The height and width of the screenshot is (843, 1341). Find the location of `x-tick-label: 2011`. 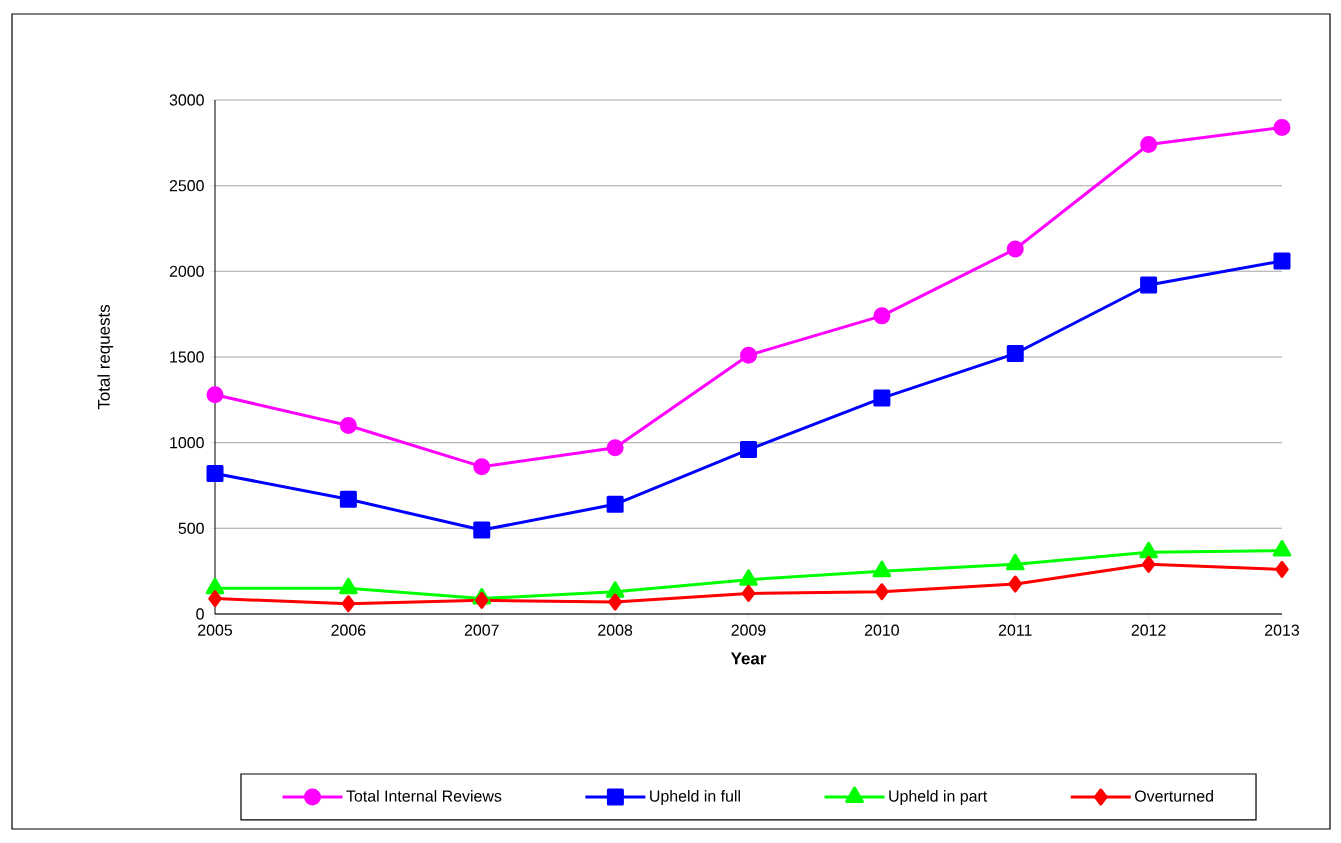

x-tick-label: 2011 is located at coordinates (1015, 630).